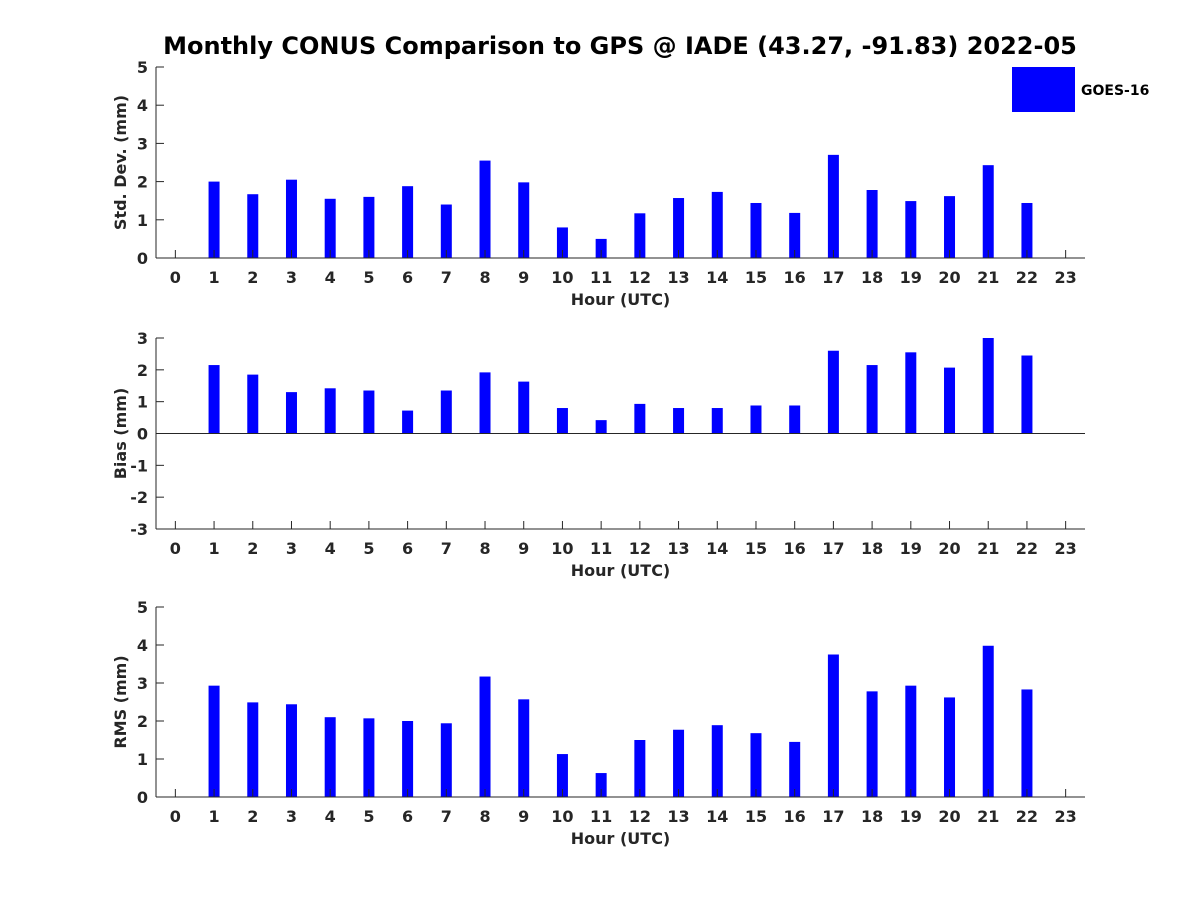 This screenshot has height=900, width=1200. I want to click on x-tick-label: 22, so click(1027, 548).